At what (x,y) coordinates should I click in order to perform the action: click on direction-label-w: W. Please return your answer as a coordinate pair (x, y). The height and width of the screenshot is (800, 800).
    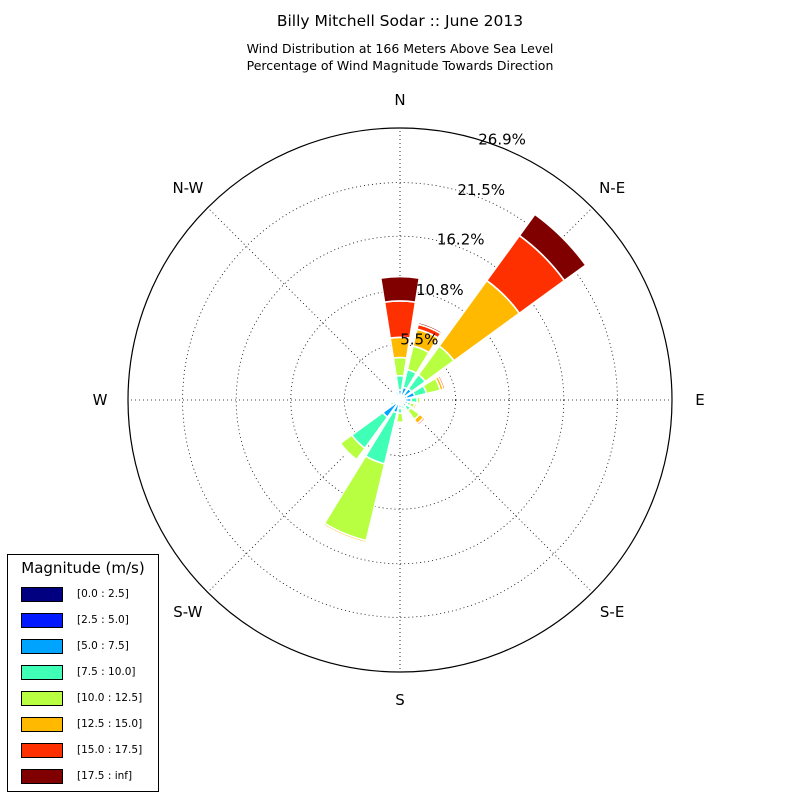
    Looking at the image, I should click on (100, 400).